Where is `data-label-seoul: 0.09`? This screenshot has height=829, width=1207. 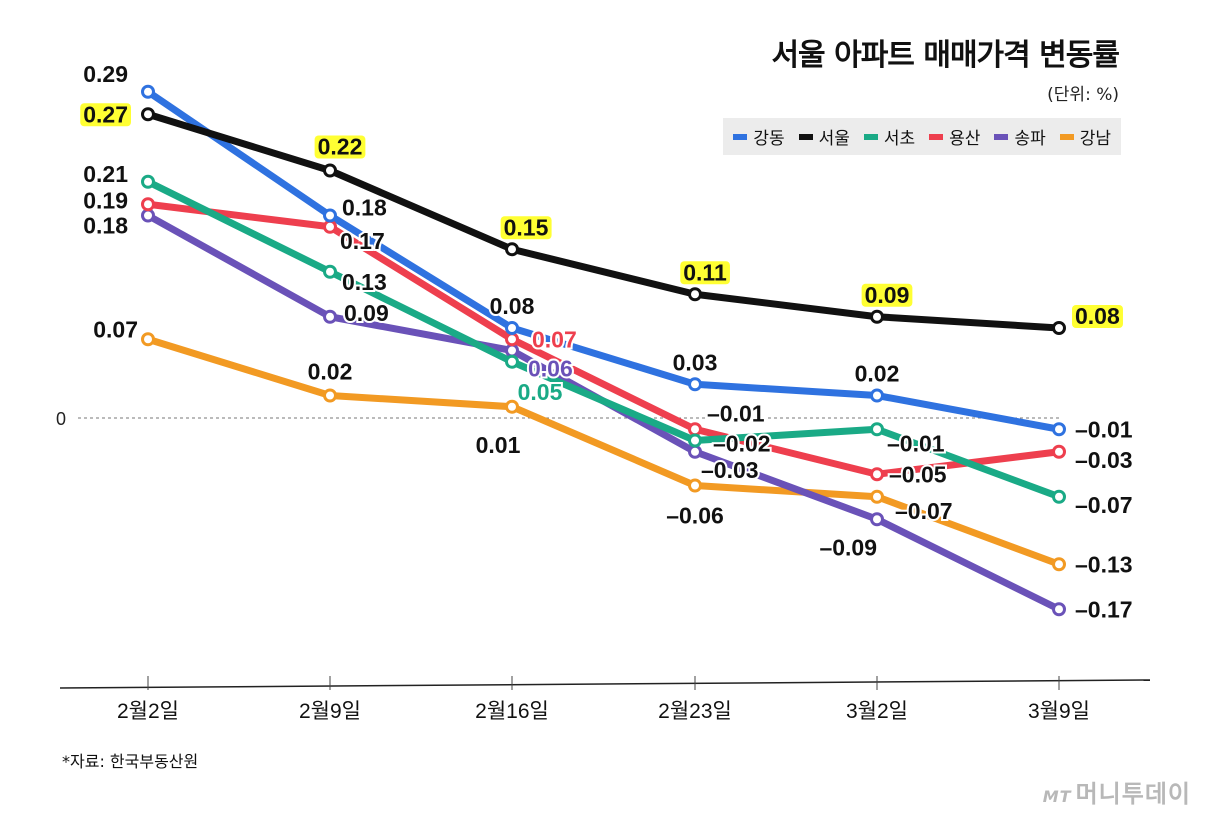 data-label-seoul: 0.09 is located at coordinates (887, 295).